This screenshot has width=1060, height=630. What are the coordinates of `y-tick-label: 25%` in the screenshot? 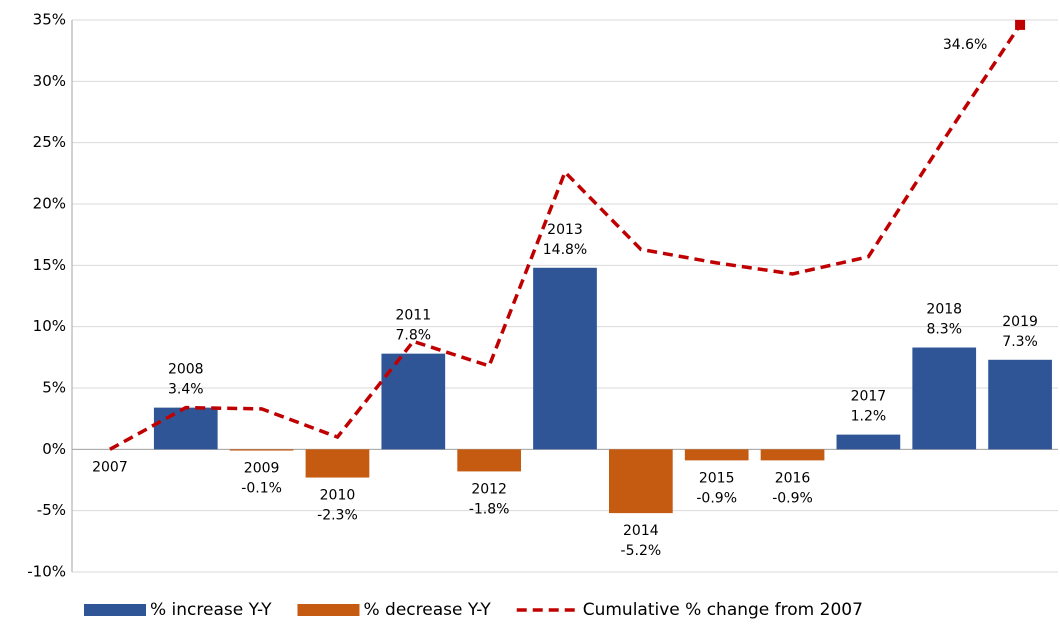 It's located at (49, 142).